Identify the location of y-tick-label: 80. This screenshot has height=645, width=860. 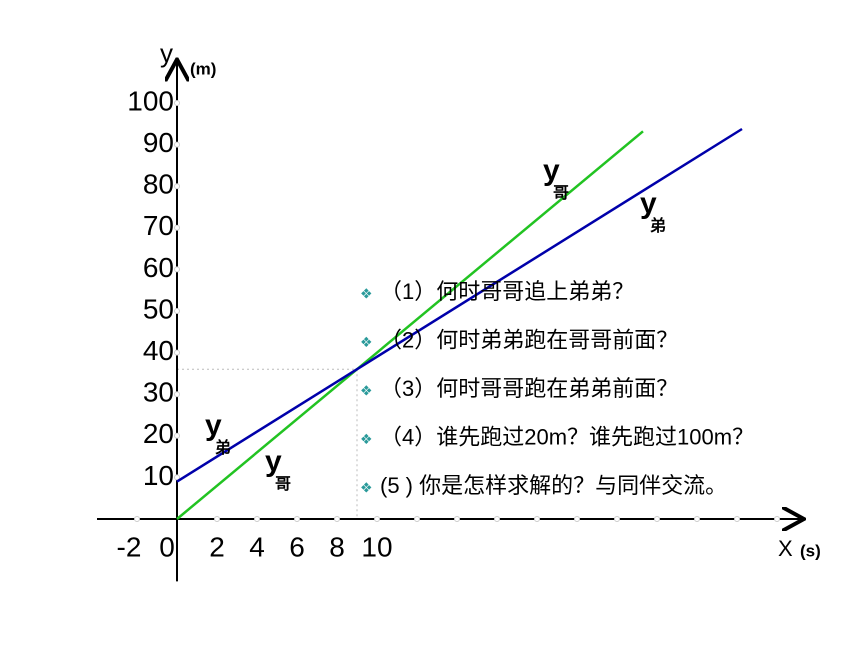
(158, 184).